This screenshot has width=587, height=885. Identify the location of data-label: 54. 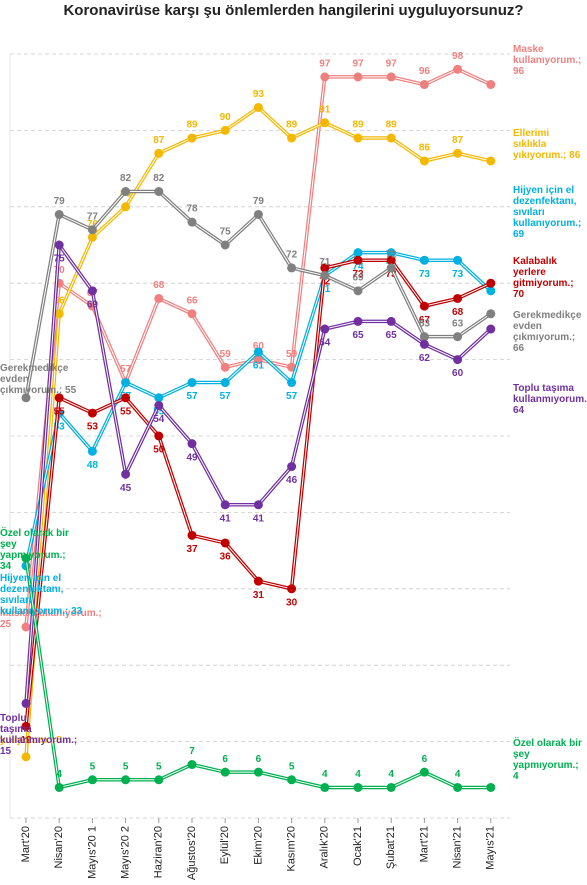
(159, 419).